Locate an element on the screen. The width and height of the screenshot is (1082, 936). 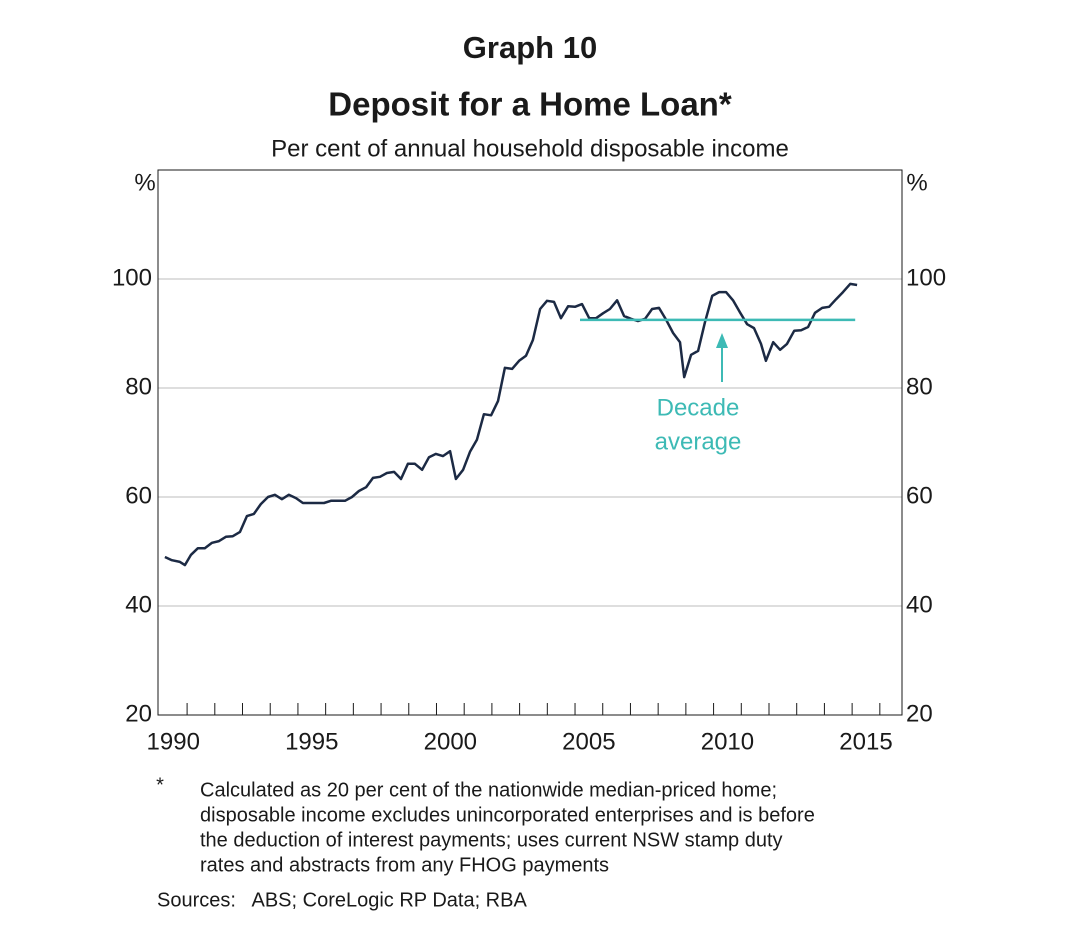
y-tick-label: 100 is located at coordinates (132, 277).